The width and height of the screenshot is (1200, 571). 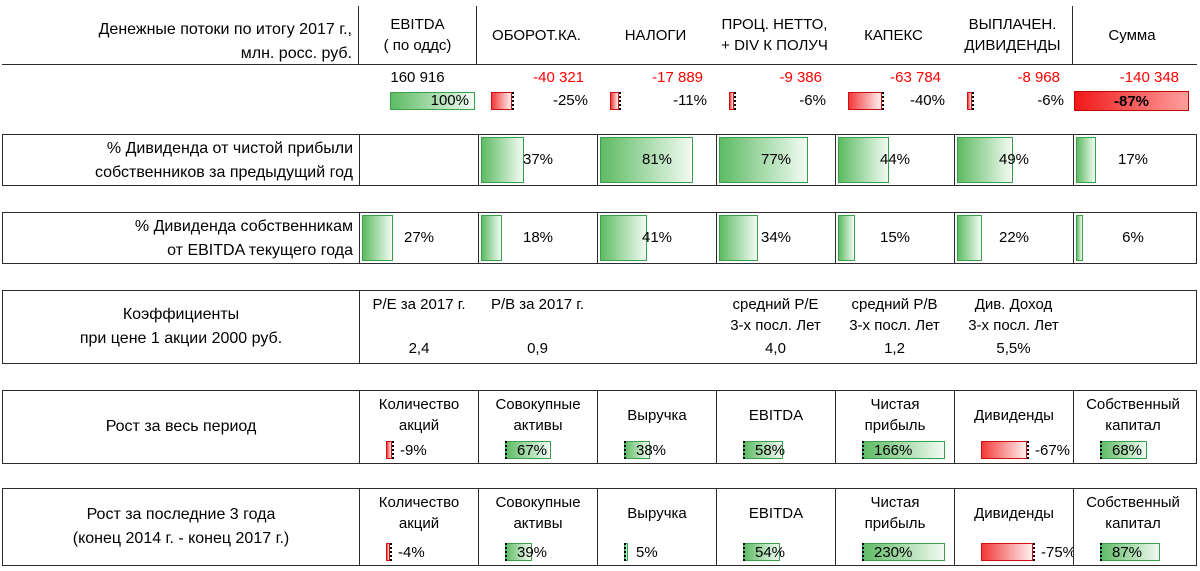 I want to click on cashflow-pct: 100%, so click(x=449, y=100).